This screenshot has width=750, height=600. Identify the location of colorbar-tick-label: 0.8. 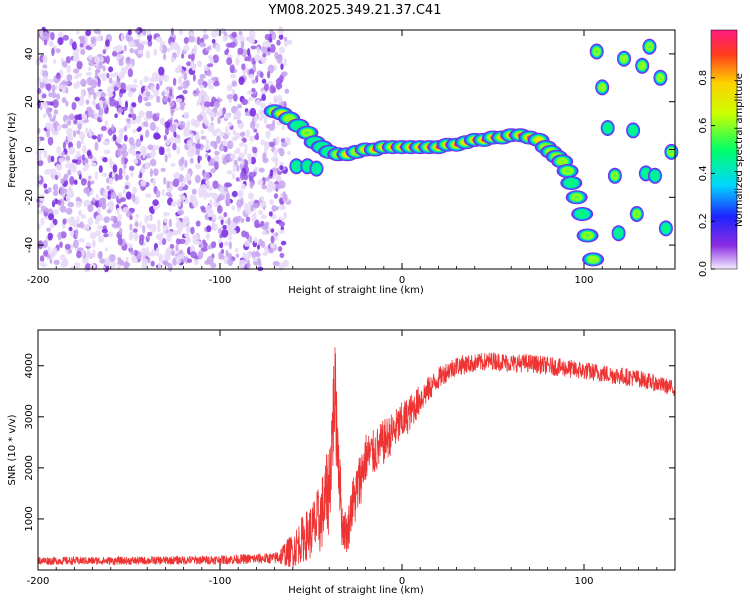
(703, 78).